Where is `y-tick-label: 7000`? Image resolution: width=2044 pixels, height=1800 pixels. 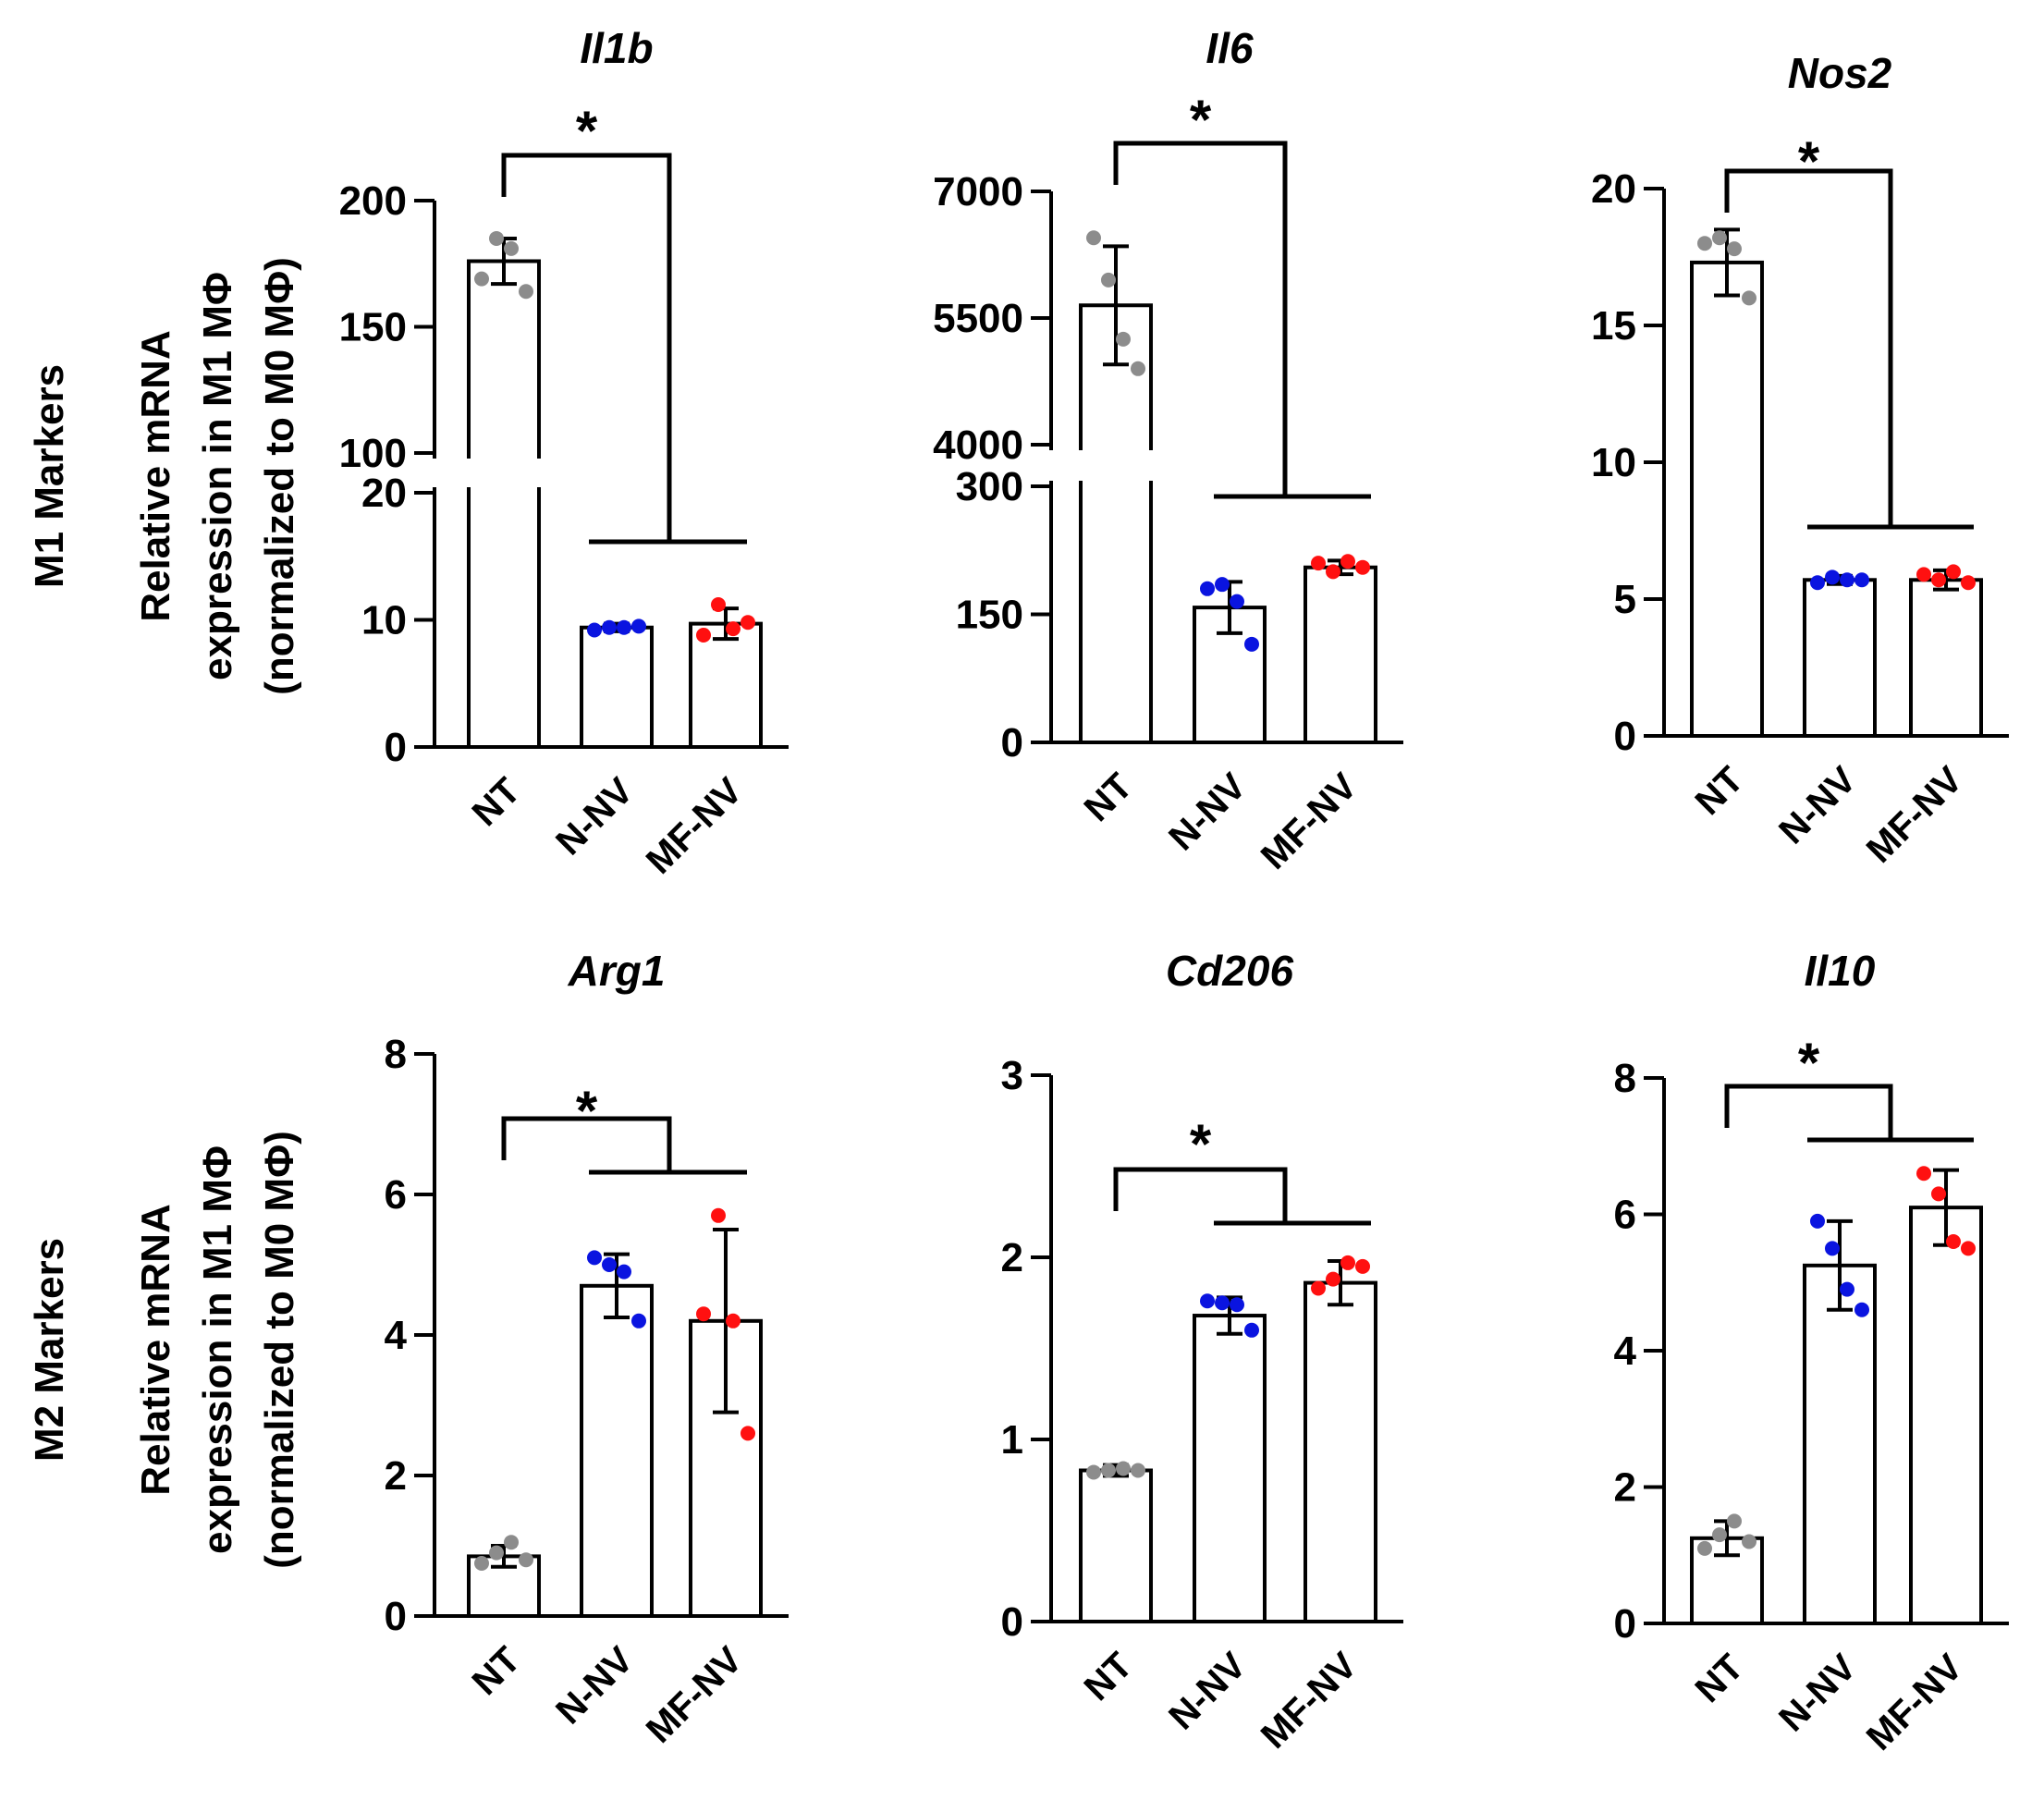 y-tick-label: 7000 is located at coordinates (978, 192).